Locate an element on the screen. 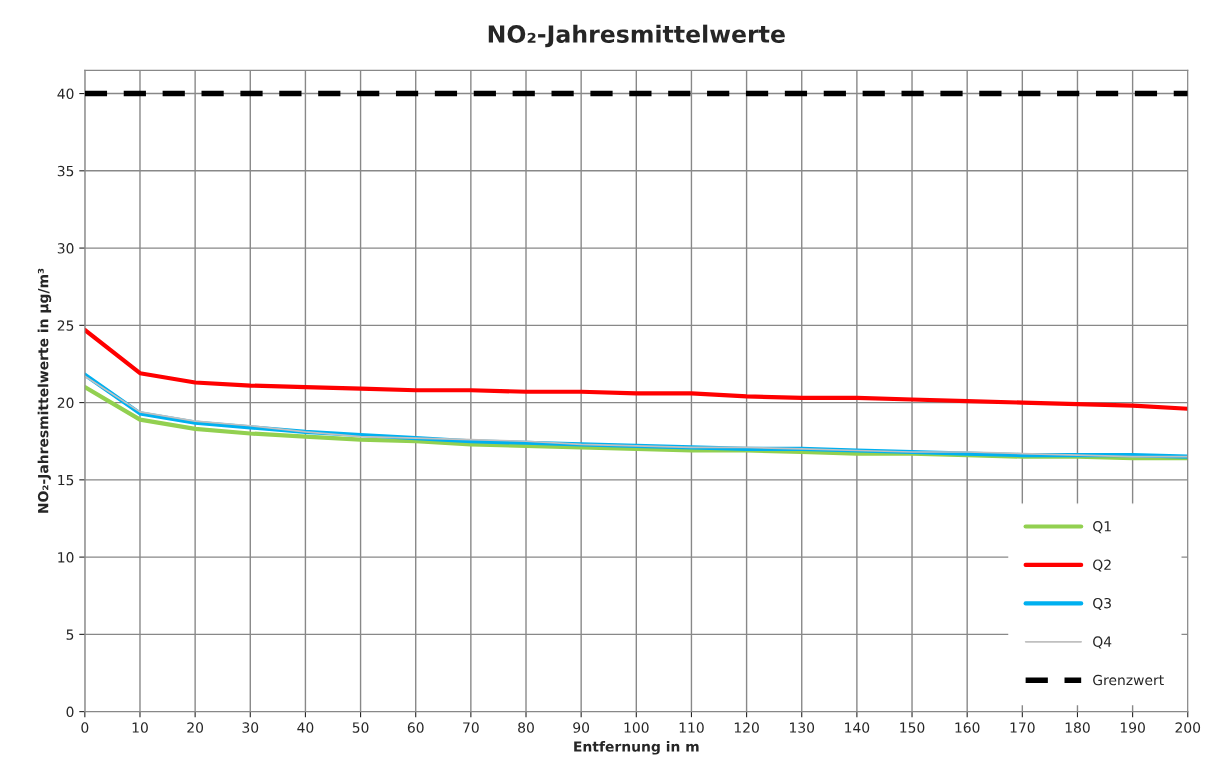 This screenshot has height=782, width=1212. y-tick-label: 25 is located at coordinates (65, 325).